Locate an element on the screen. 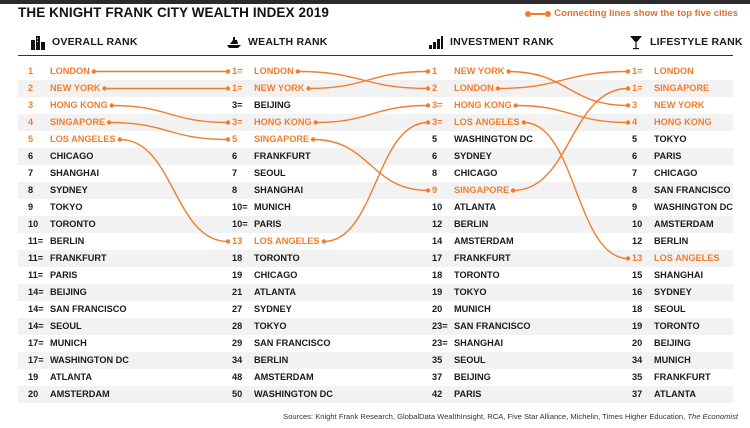 The height and width of the screenshot is (428, 750). header-label: LIFESTYLE RANK is located at coordinates (696, 42).